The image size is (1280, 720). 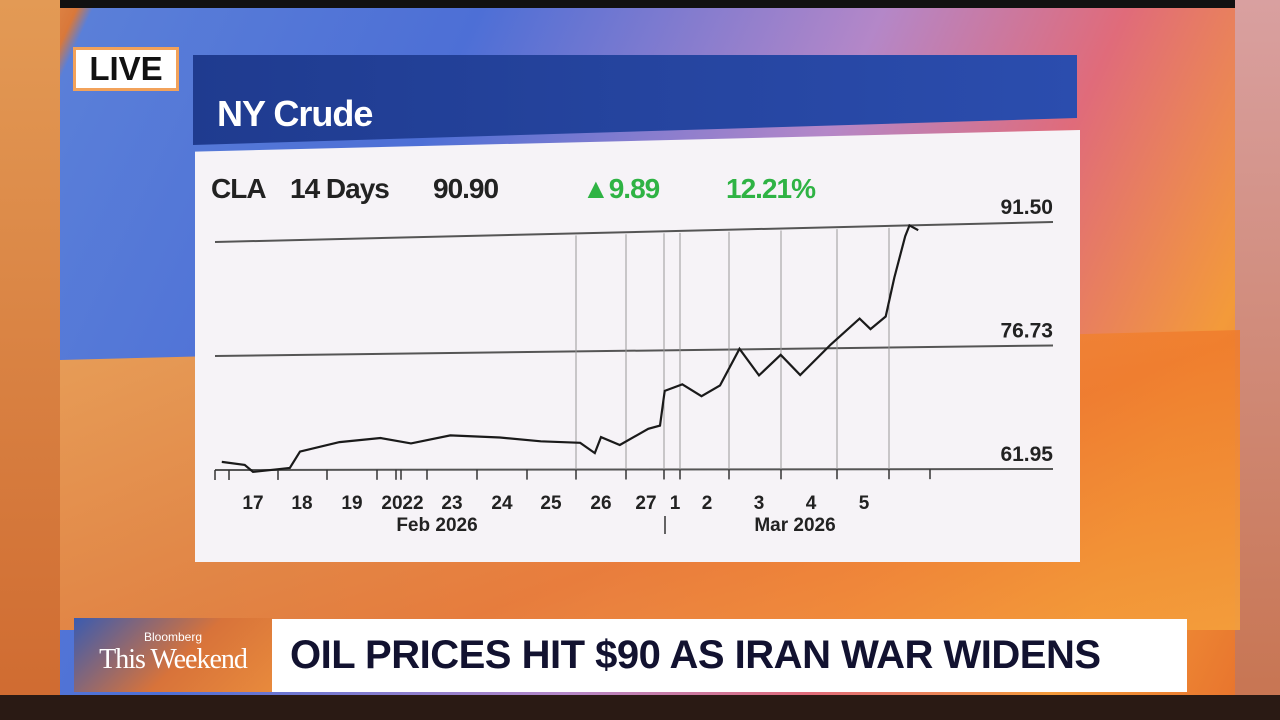 I want to click on ticker-symbol: CLA, so click(x=239, y=188).